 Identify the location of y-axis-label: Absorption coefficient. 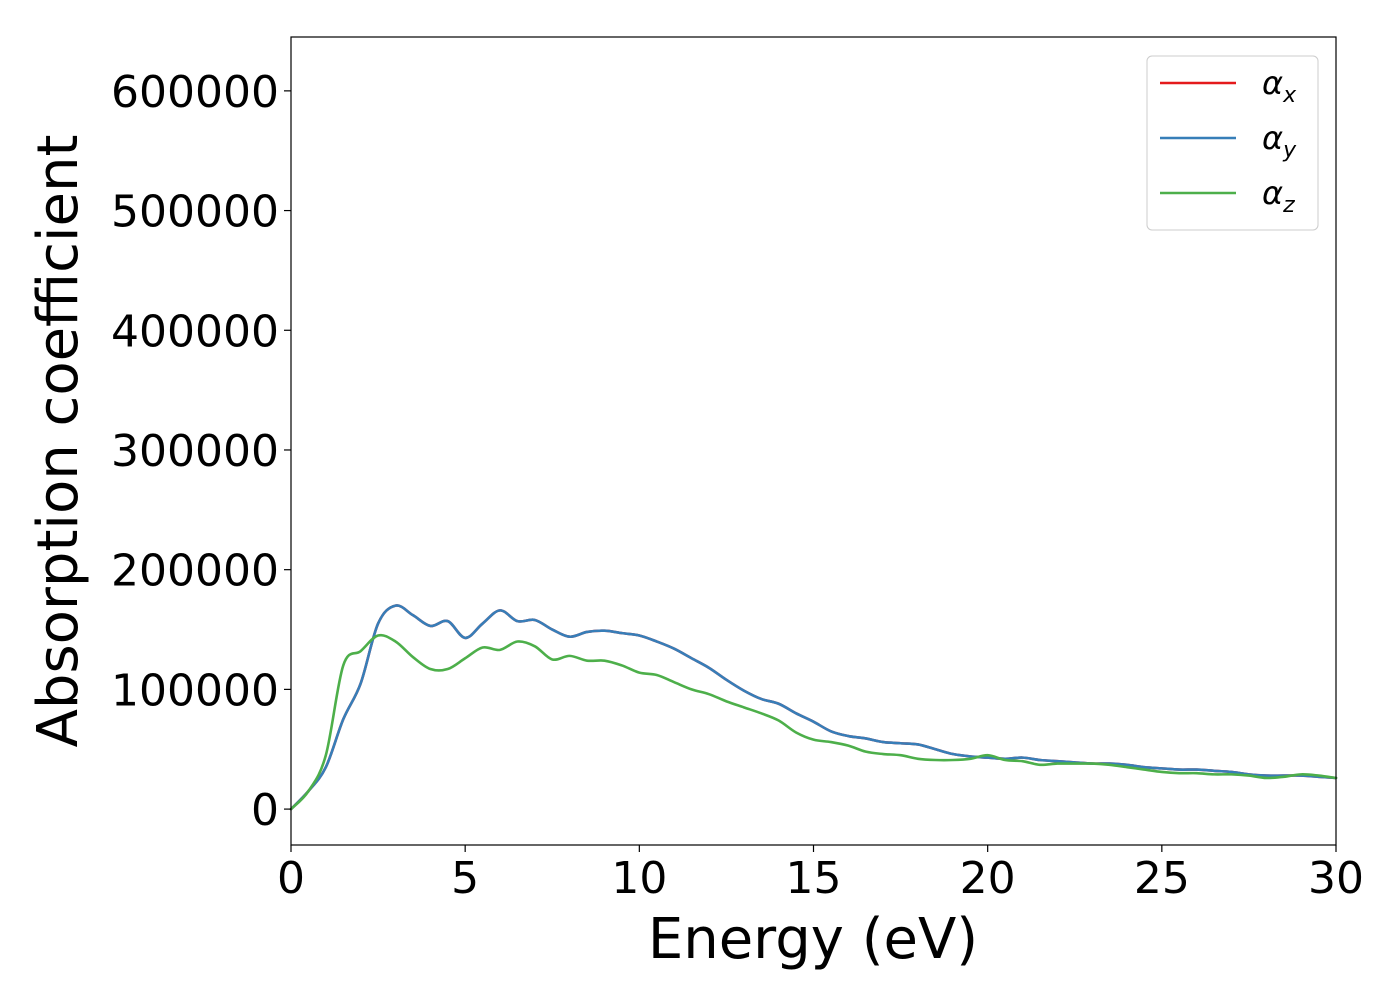
(58, 441).